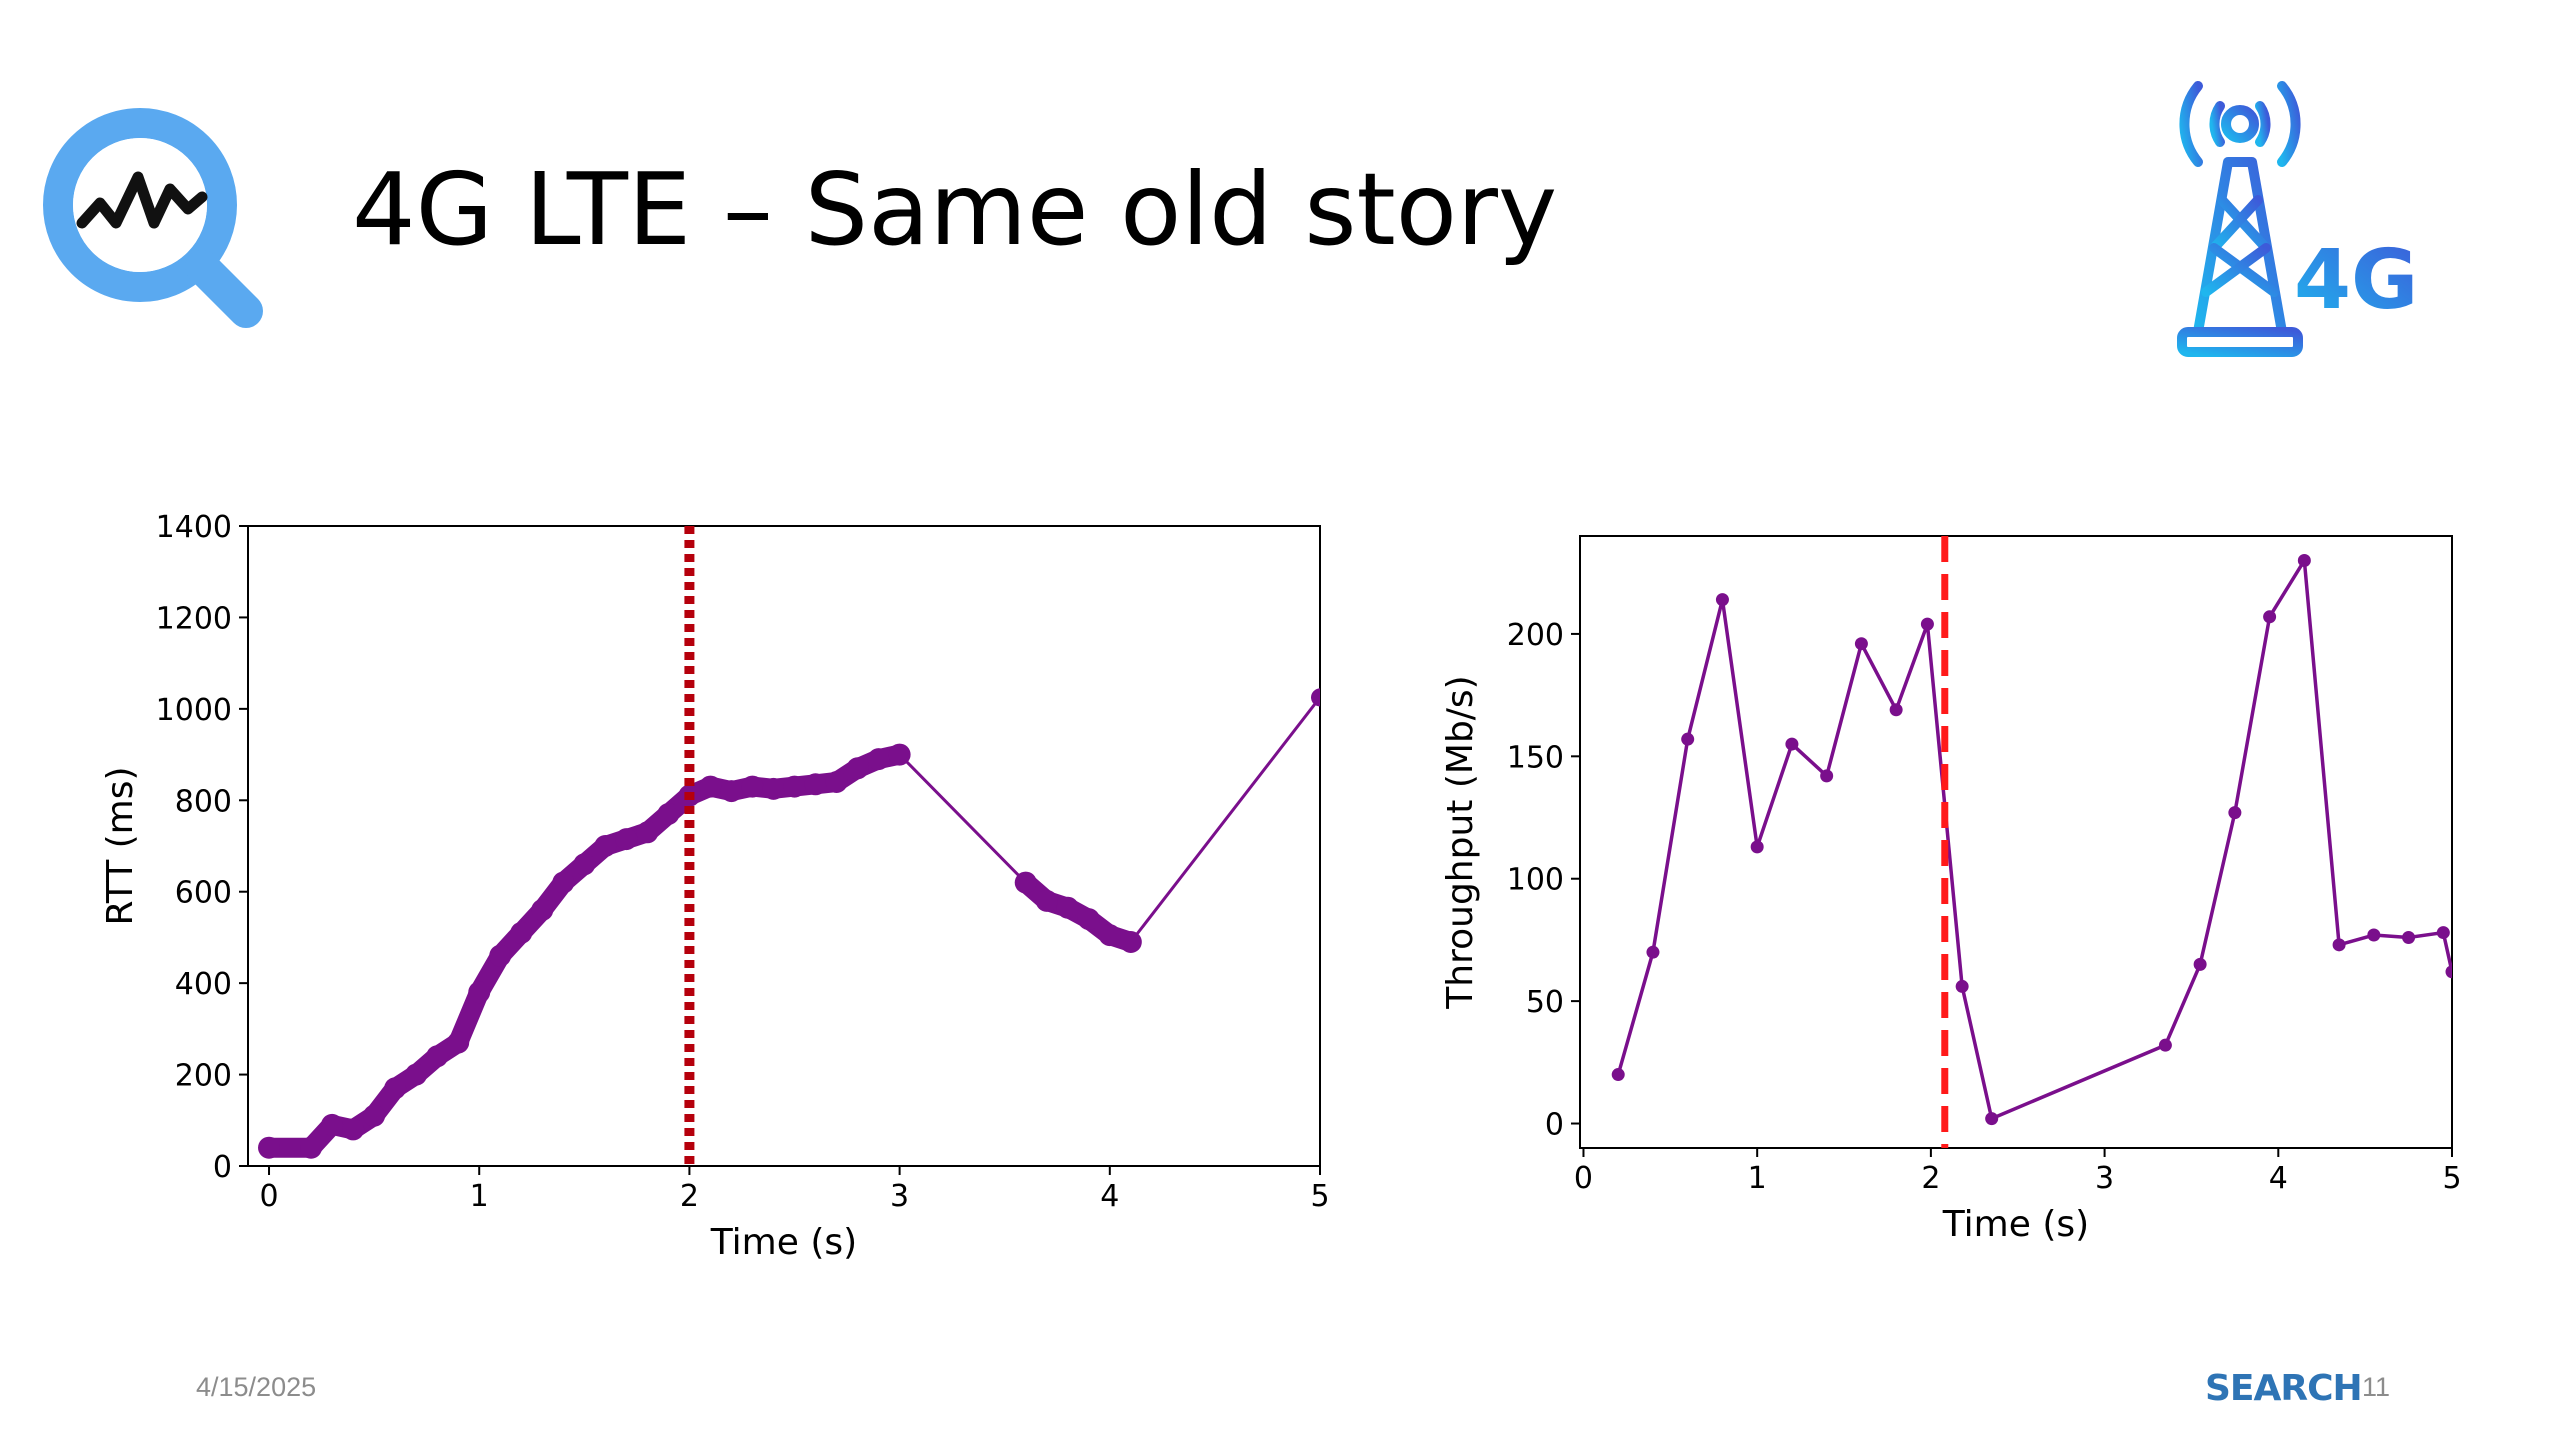 This screenshot has height=1440, width=2560. Describe the element at coordinates (1535, 757) in the screenshot. I see `y-tick-label: 150` at that location.